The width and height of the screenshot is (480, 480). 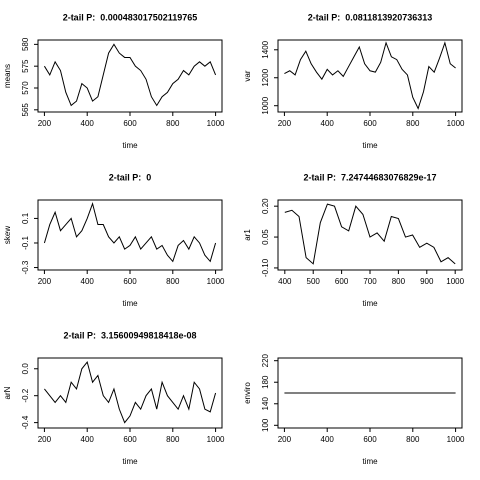 What do you see at coordinates (247, 235) in the screenshot?
I see `y-axis-label: ar1` at bounding box center [247, 235].